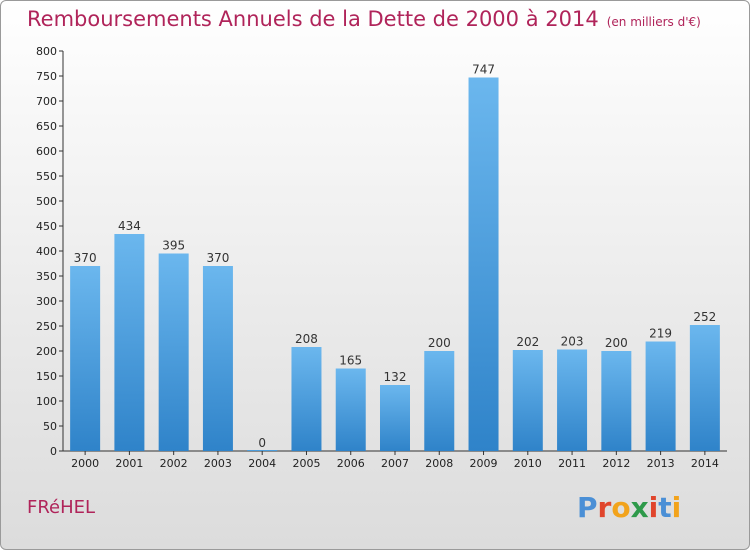 The height and width of the screenshot is (550, 750). What do you see at coordinates (653, 22) in the screenshot?
I see `chart-subtitle: (en milliers d'€)` at bounding box center [653, 22].